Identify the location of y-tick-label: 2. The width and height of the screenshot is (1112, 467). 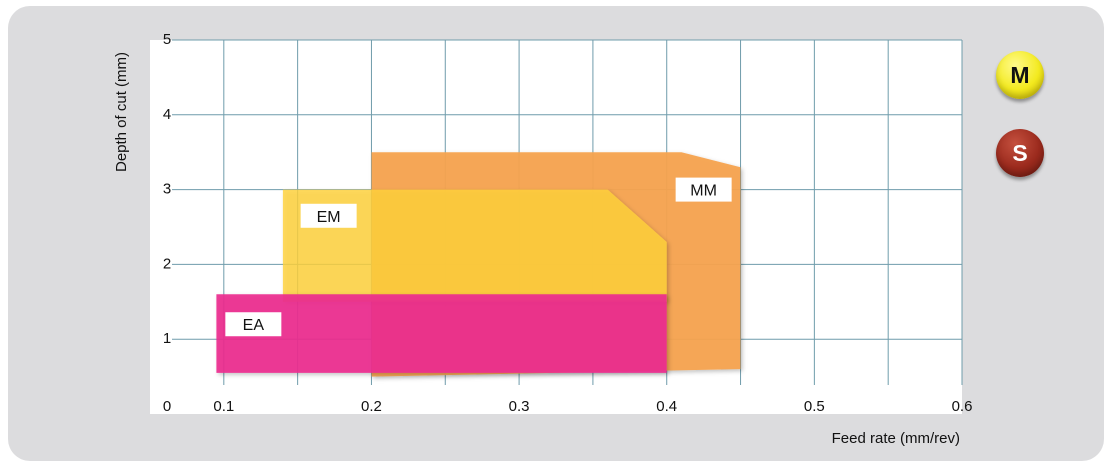
(167, 263).